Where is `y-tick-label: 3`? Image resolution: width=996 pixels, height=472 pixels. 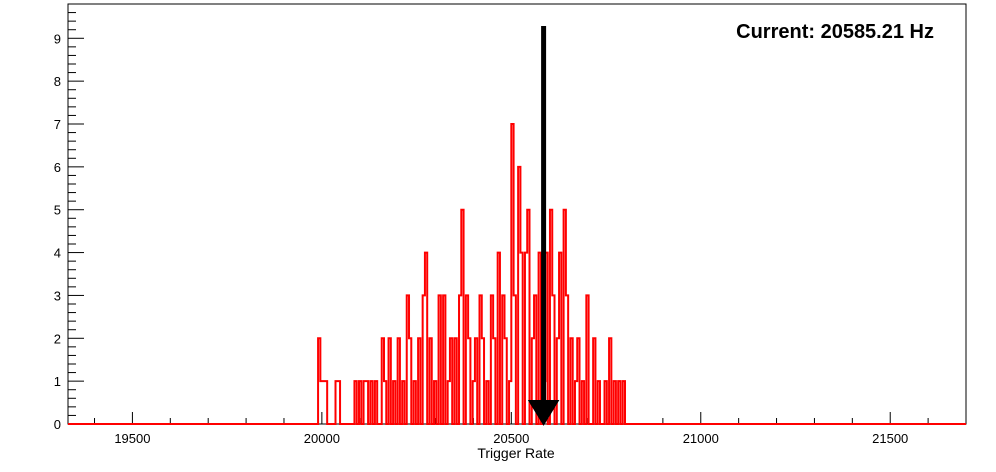 y-tick-label: 3 is located at coordinates (57, 295).